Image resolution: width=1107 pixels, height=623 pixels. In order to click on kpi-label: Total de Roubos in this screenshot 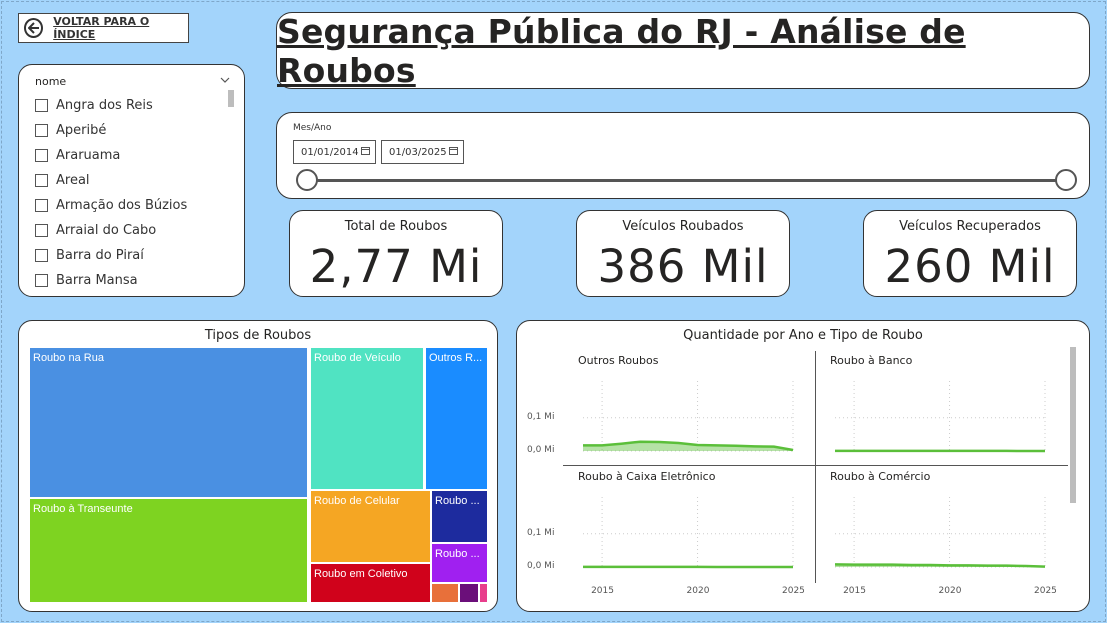, I will do `click(396, 226)`.